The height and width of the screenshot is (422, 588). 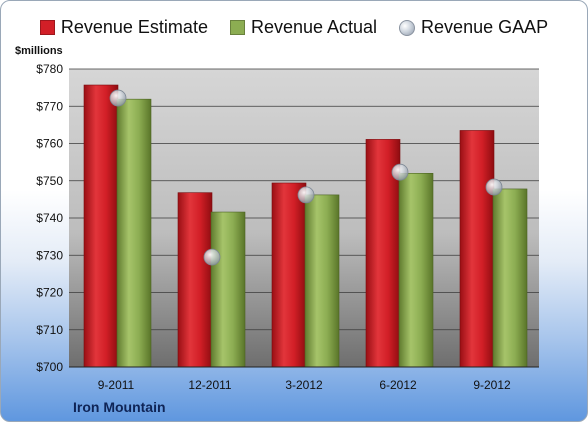 I want to click on y-tick-label: $740, so click(x=49, y=218).